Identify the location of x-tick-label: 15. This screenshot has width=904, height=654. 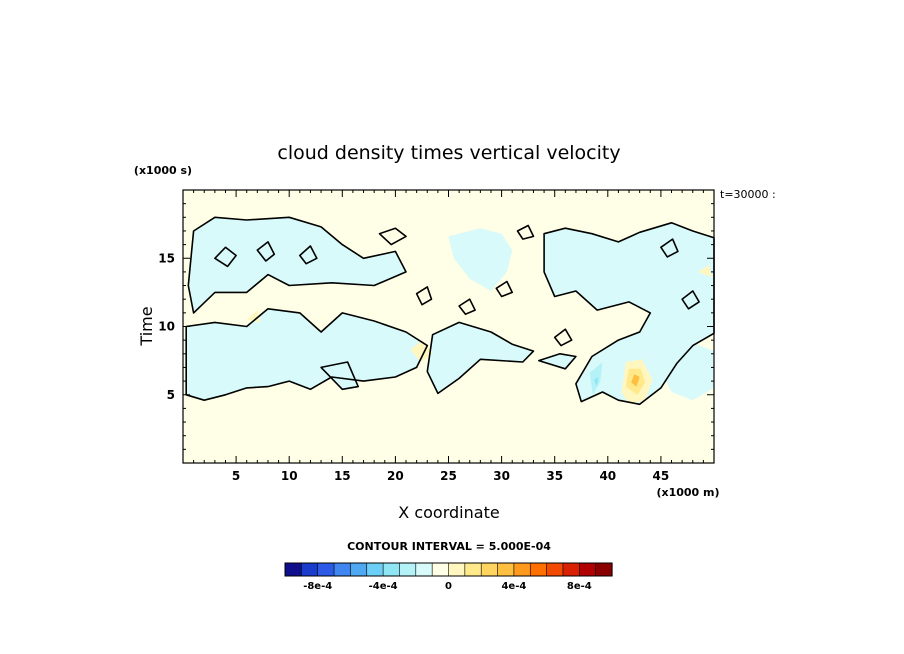
(342, 476).